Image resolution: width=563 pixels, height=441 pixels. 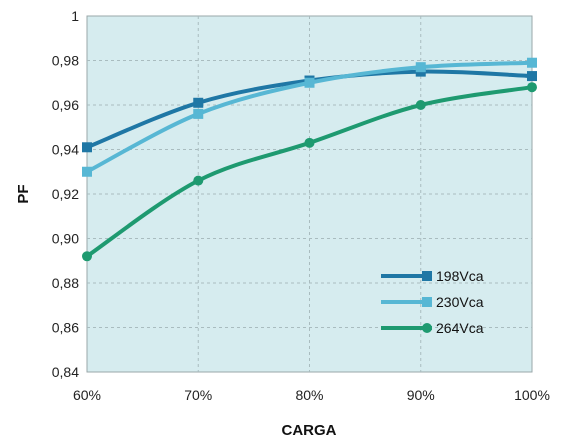 I want to click on legend-marker-264vca, so click(x=427, y=328).